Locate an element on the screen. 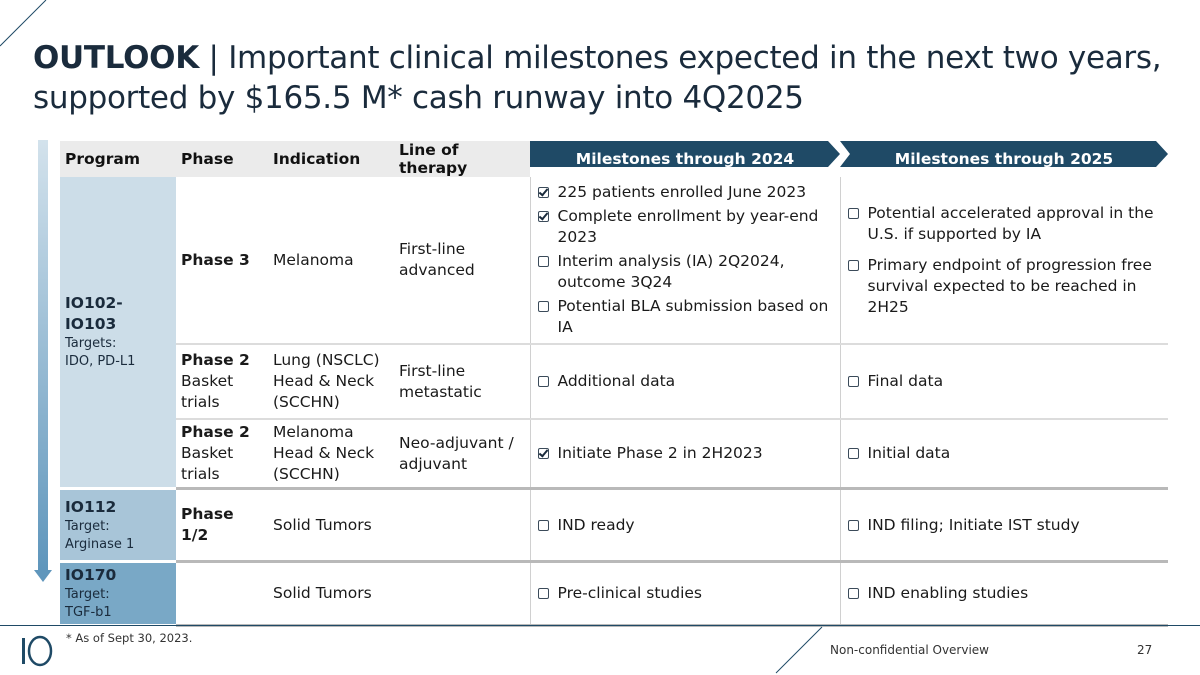  milestone-item: IND ready is located at coordinates (685, 525).